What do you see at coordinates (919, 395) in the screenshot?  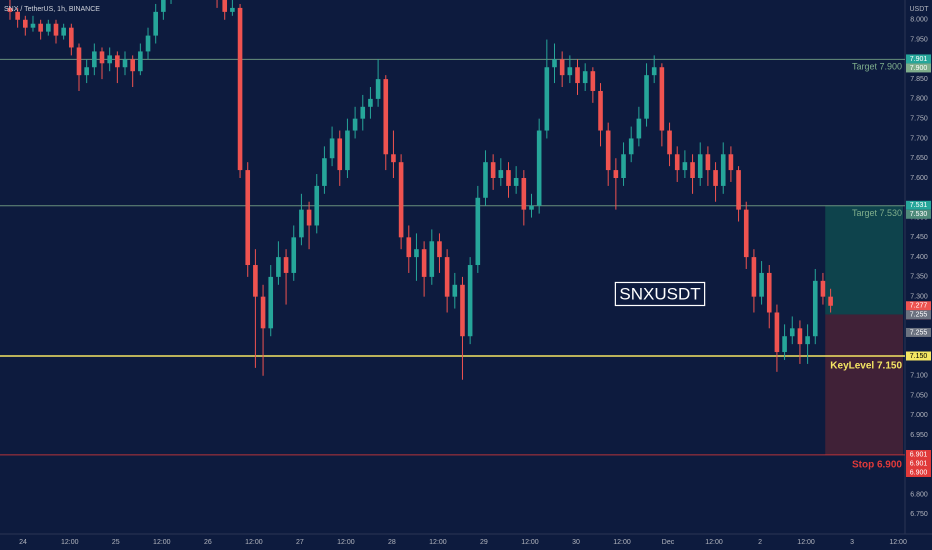 I see `y-tick-label: 7.050` at bounding box center [919, 395].